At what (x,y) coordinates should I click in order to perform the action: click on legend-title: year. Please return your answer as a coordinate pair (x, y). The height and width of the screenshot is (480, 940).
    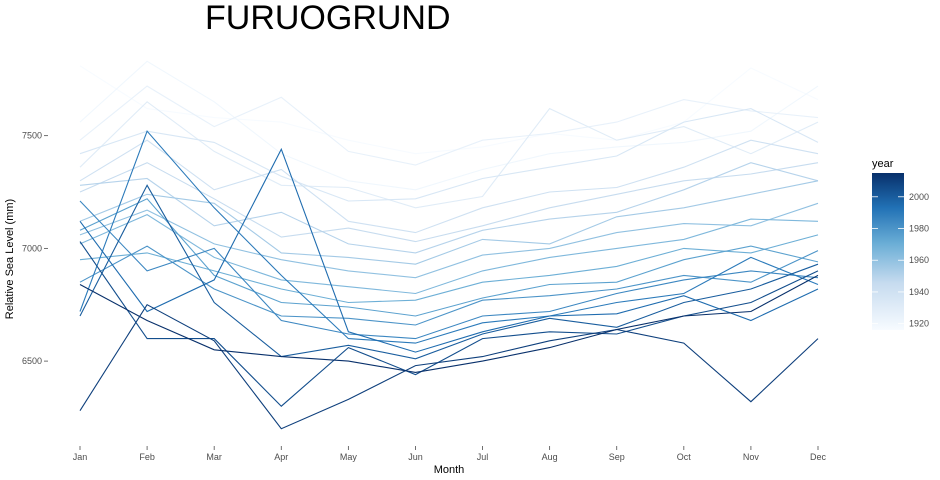
    Looking at the image, I should click on (883, 164).